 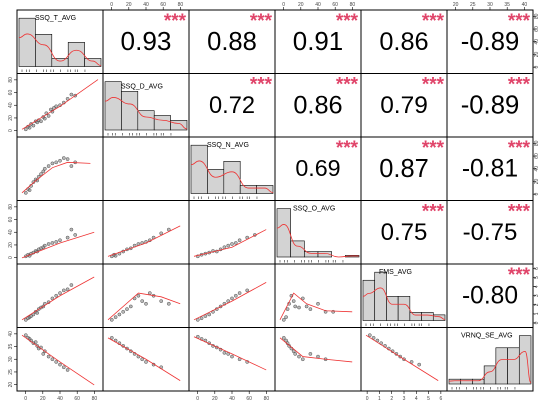 I want to click on correlation-cell: 0.86***, so click(x=411, y=33).